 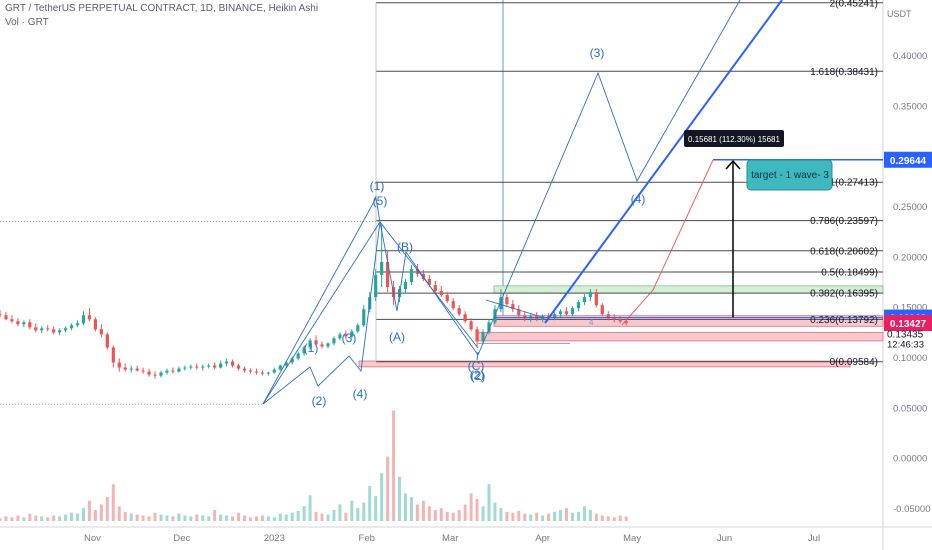 What do you see at coordinates (814, 538) in the screenshot?
I see `x-tick-label: Jul` at bounding box center [814, 538].